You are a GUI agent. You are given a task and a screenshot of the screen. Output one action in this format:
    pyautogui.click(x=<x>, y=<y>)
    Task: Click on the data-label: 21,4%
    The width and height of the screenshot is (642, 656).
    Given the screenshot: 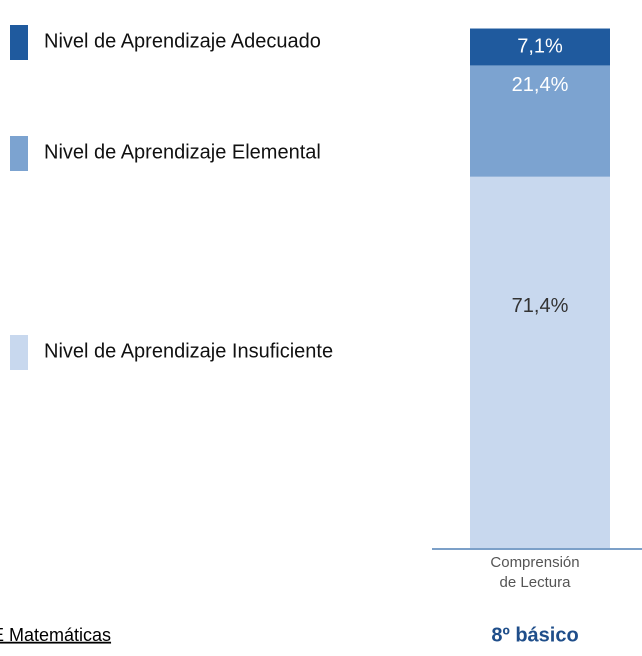 What is the action you would take?
    pyautogui.click(x=540, y=85)
    